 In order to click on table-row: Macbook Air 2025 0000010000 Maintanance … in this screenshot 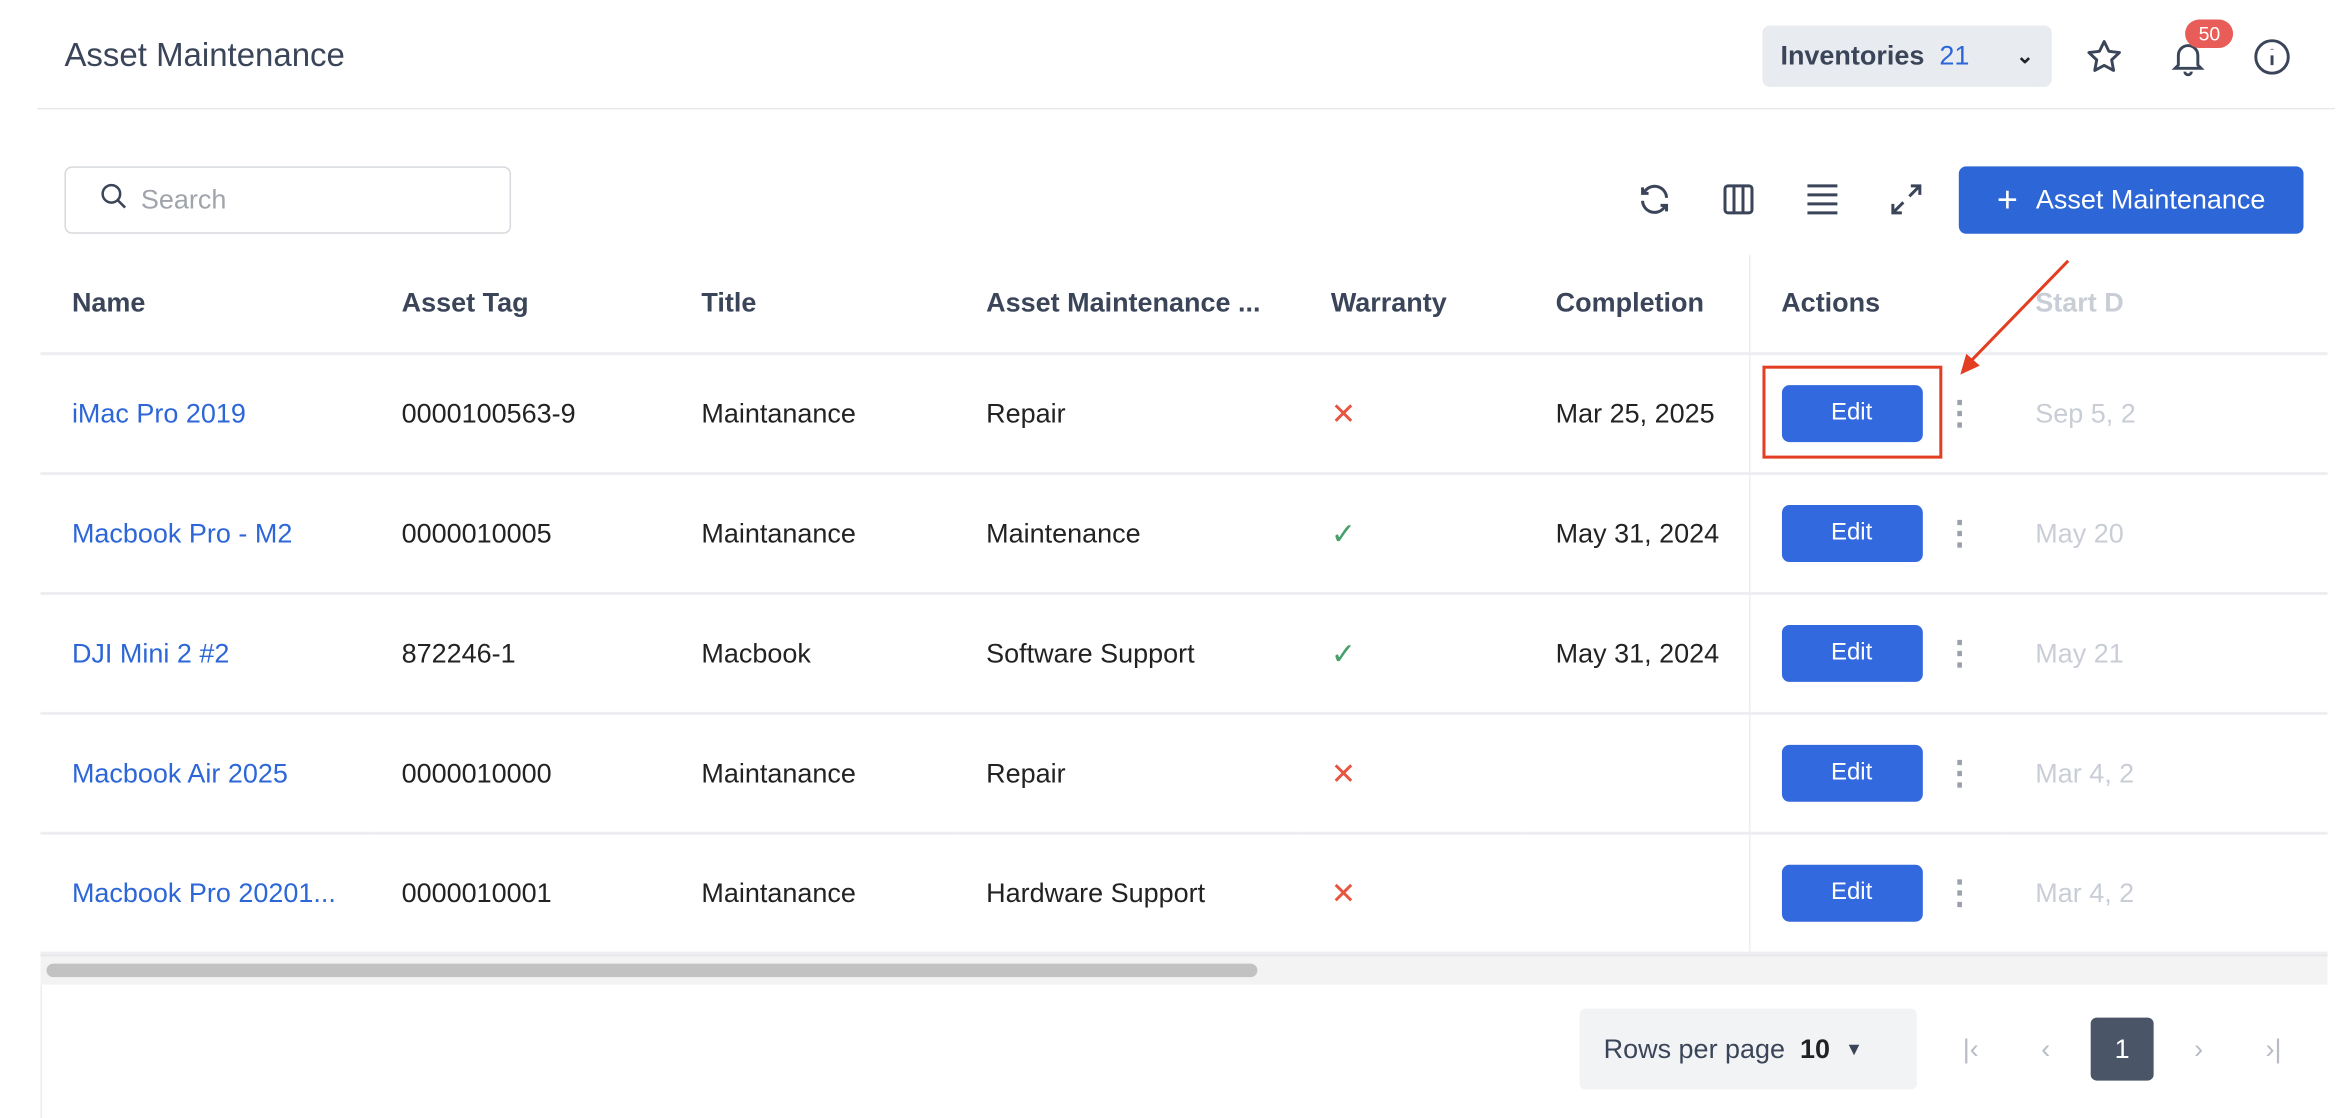, I will do `click(1184, 774)`.